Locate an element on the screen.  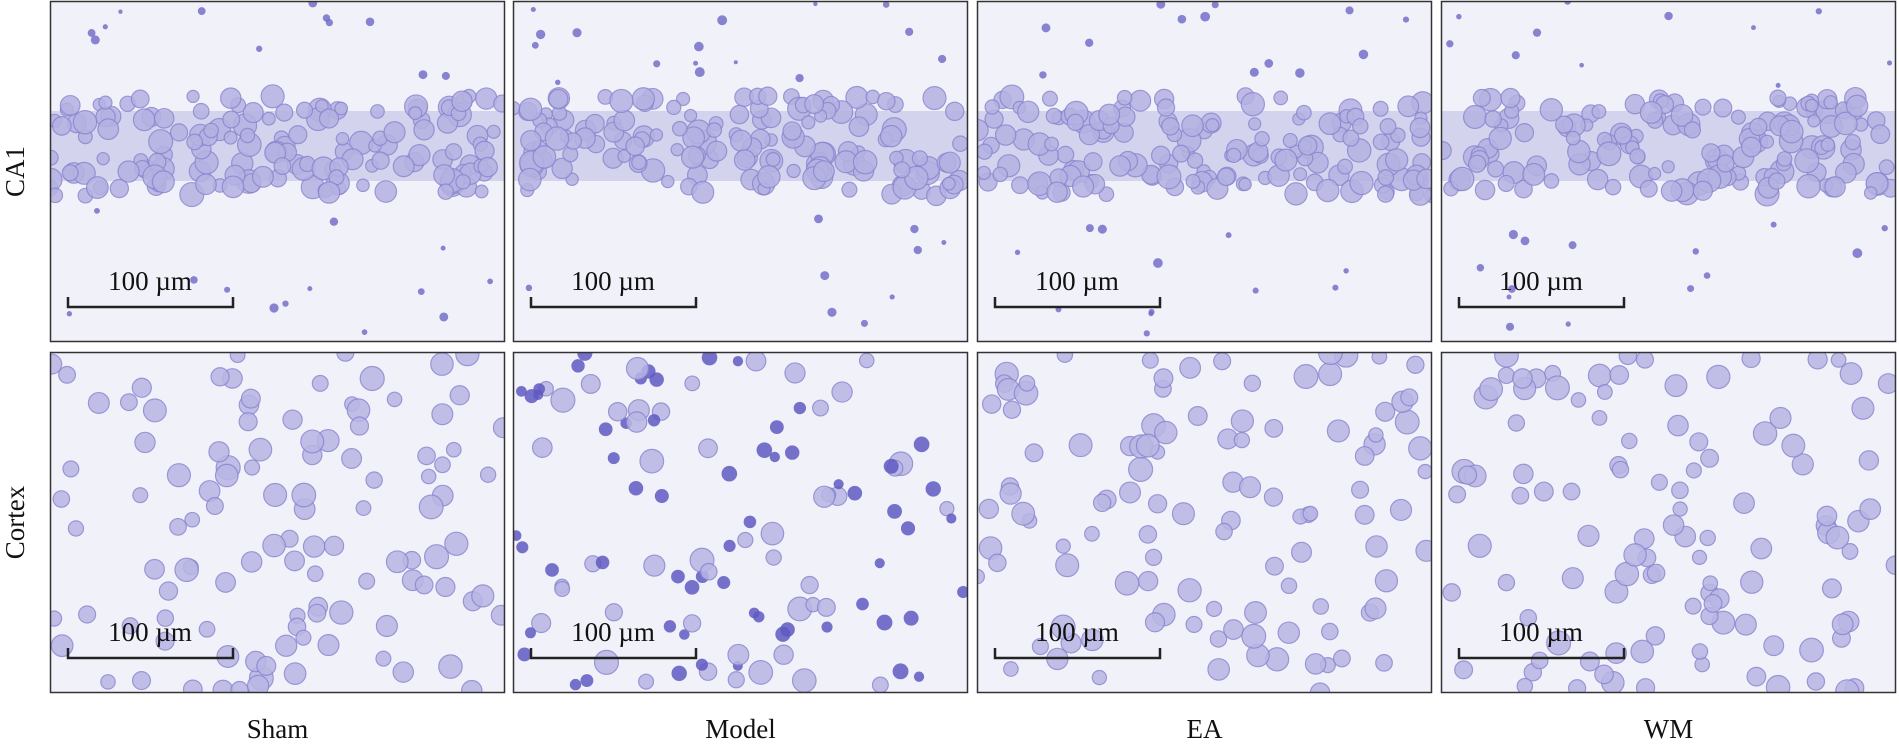
scale-bar-label: 100 µm is located at coordinates (613, 632).